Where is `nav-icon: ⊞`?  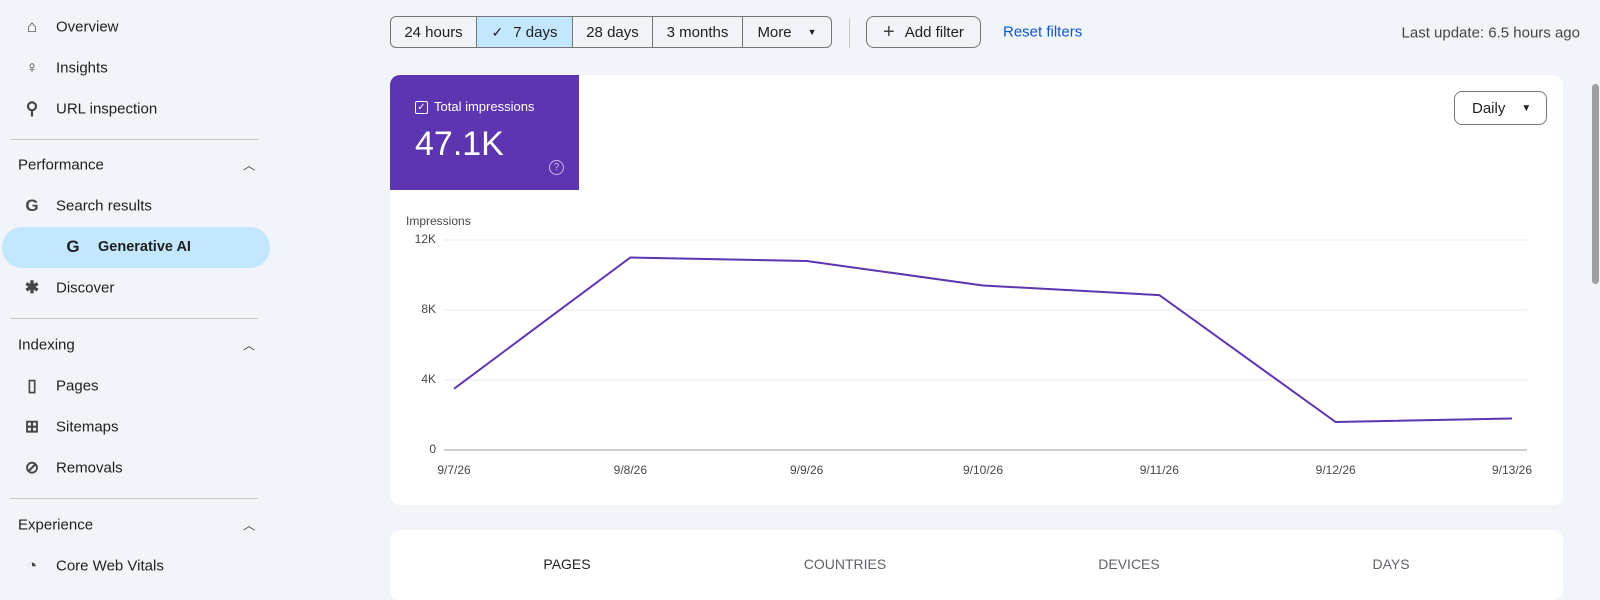 nav-icon: ⊞ is located at coordinates (32, 426).